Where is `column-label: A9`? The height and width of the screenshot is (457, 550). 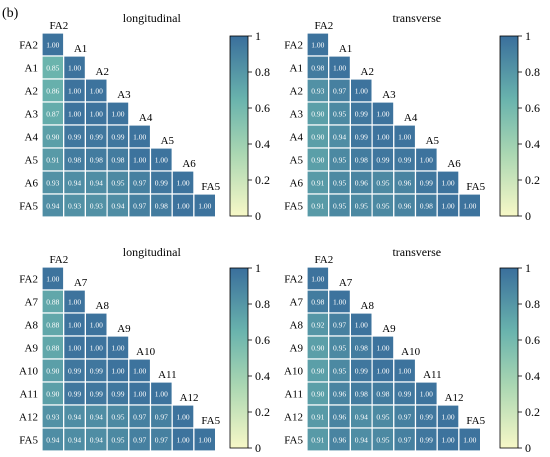
column-label: A9 is located at coordinates (124, 329).